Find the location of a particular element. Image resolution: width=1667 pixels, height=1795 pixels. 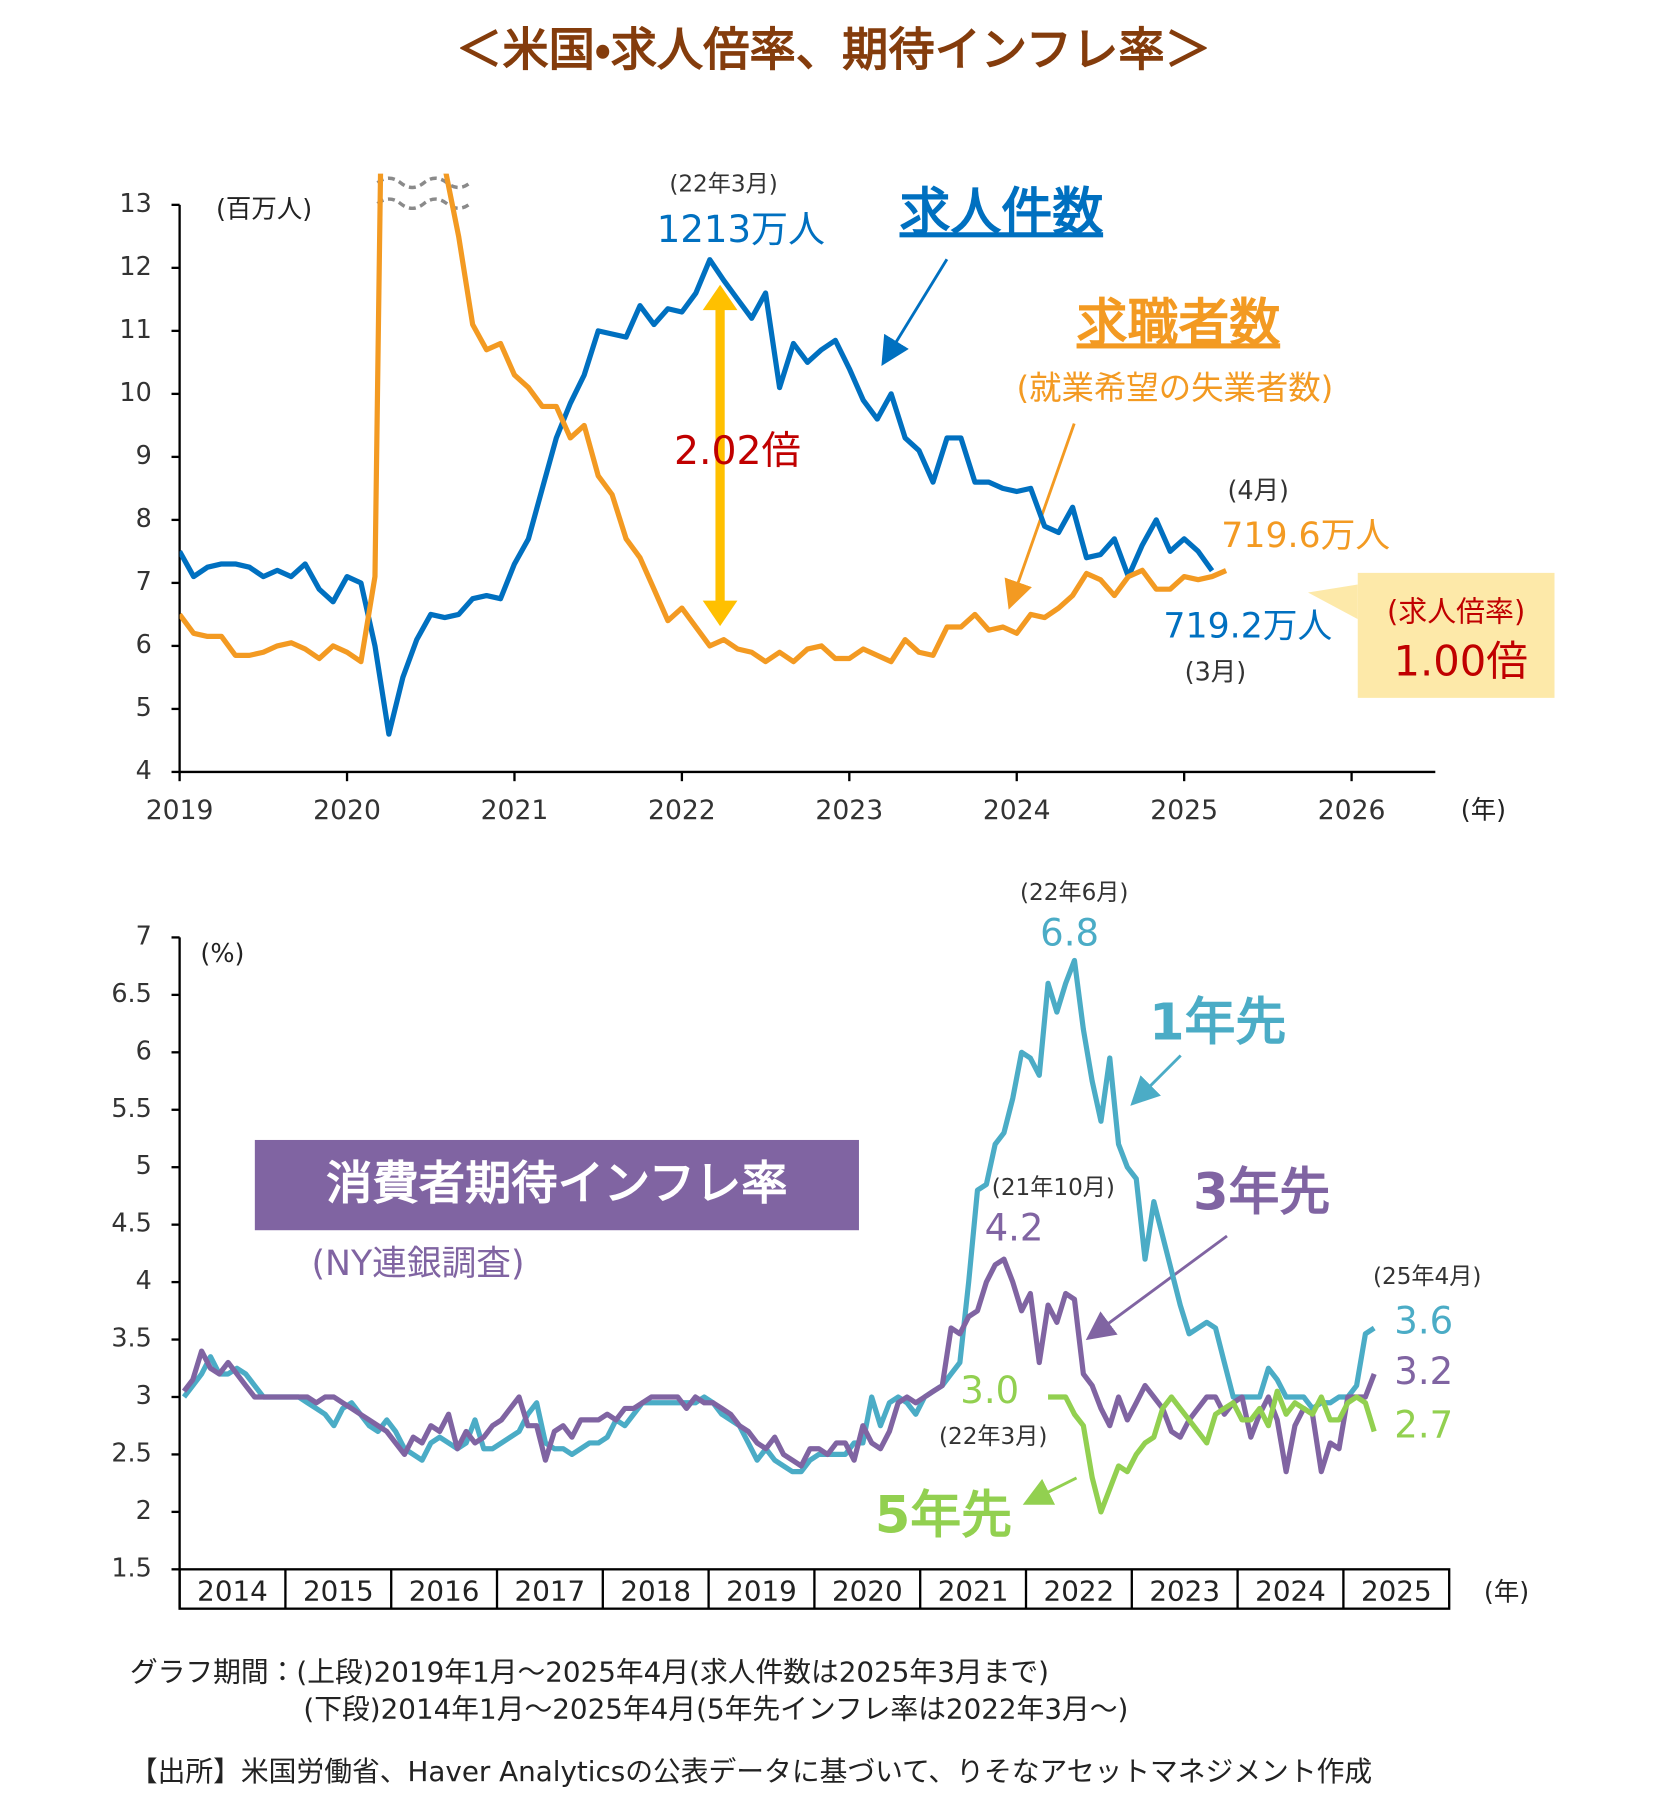

axis-break is located at coordinates (424, 193).